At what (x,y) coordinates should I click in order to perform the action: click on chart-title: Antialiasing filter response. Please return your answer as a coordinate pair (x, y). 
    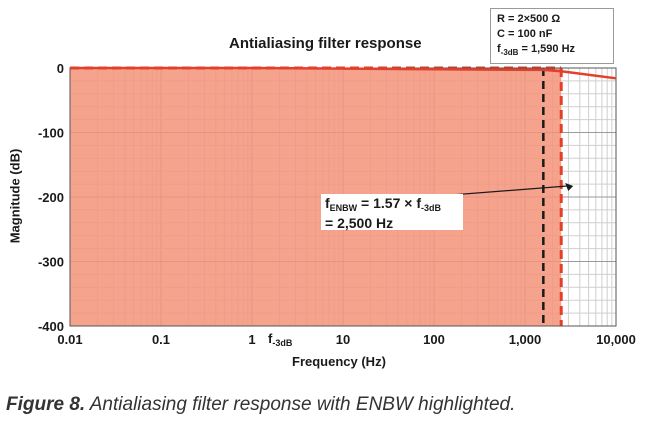
    Looking at the image, I should click on (325, 43).